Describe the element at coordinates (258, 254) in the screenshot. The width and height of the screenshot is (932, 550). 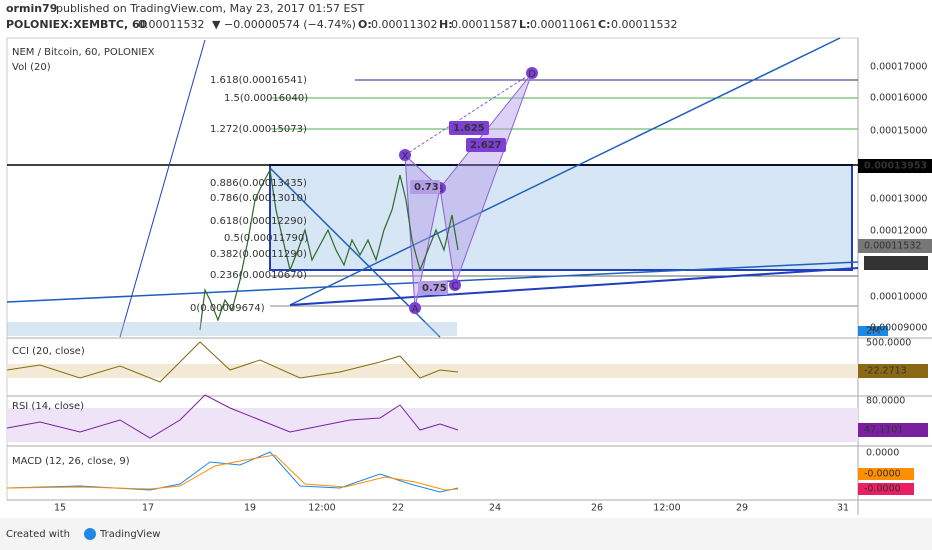
I see `fib-label: 0.382(0.00011290)` at that location.